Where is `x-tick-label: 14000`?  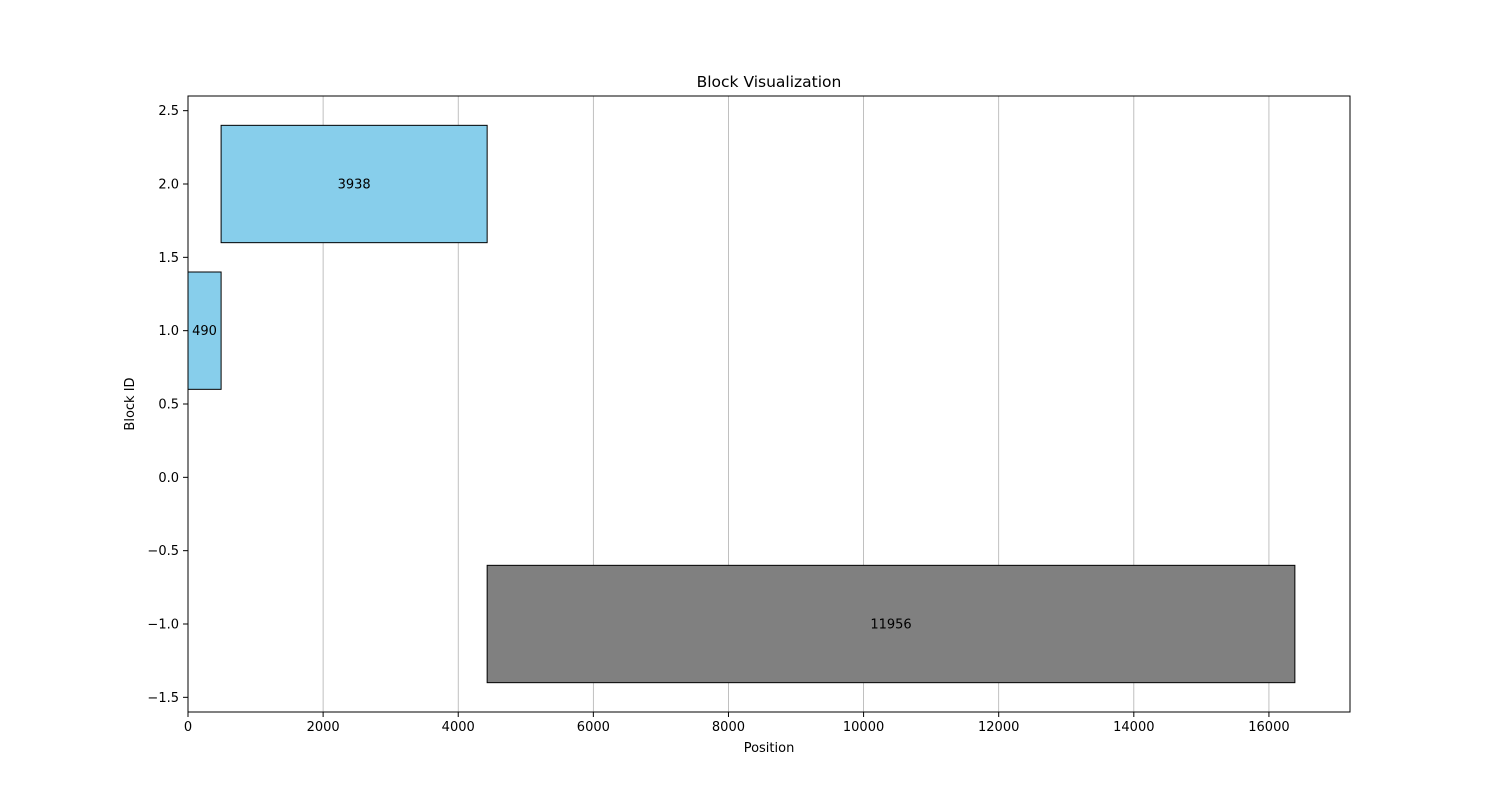 x-tick-label: 14000 is located at coordinates (1133, 727).